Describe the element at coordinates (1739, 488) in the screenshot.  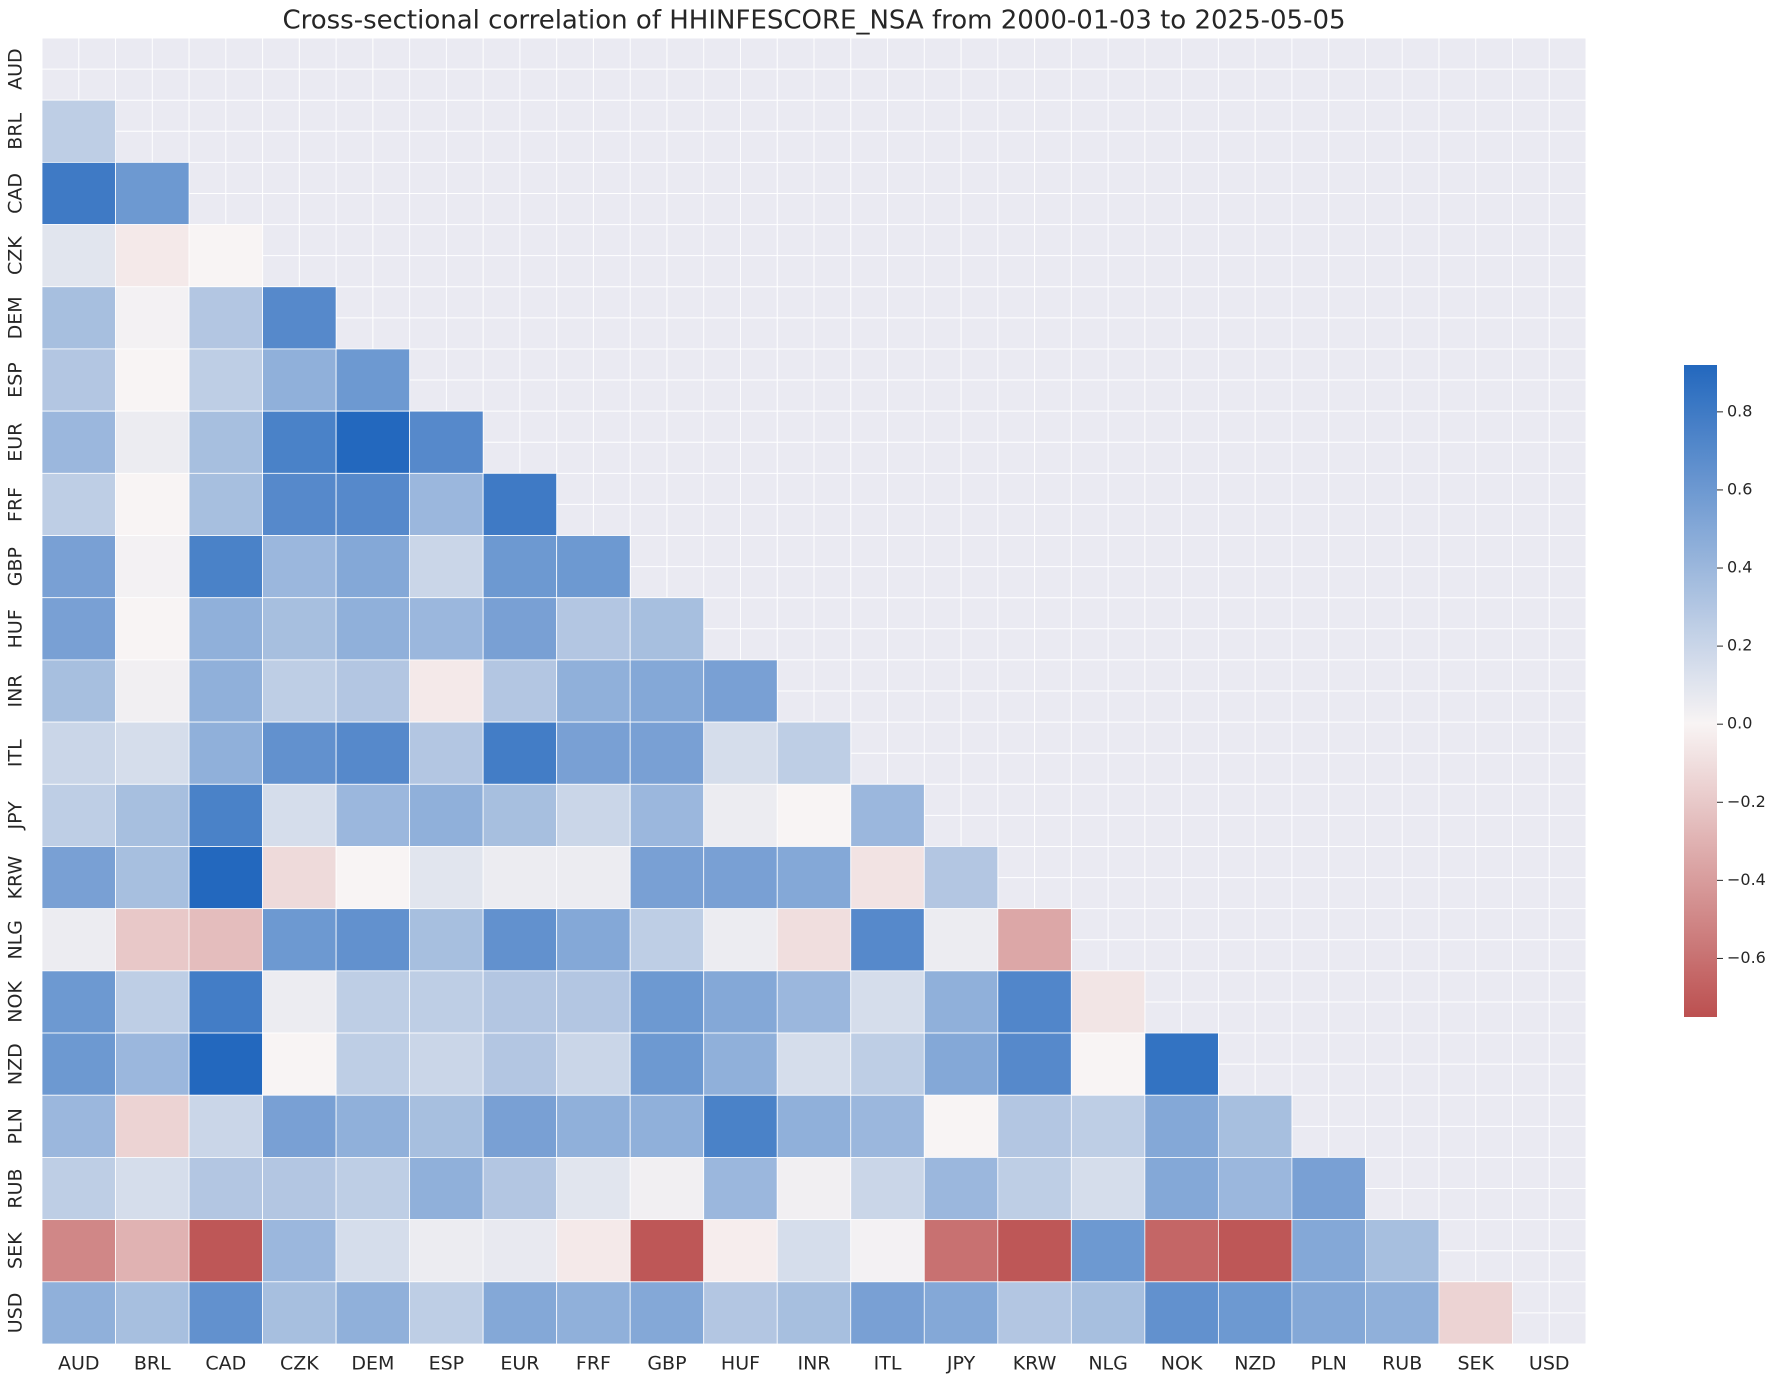
I see `colorbar-tick-label: 0.6` at that location.